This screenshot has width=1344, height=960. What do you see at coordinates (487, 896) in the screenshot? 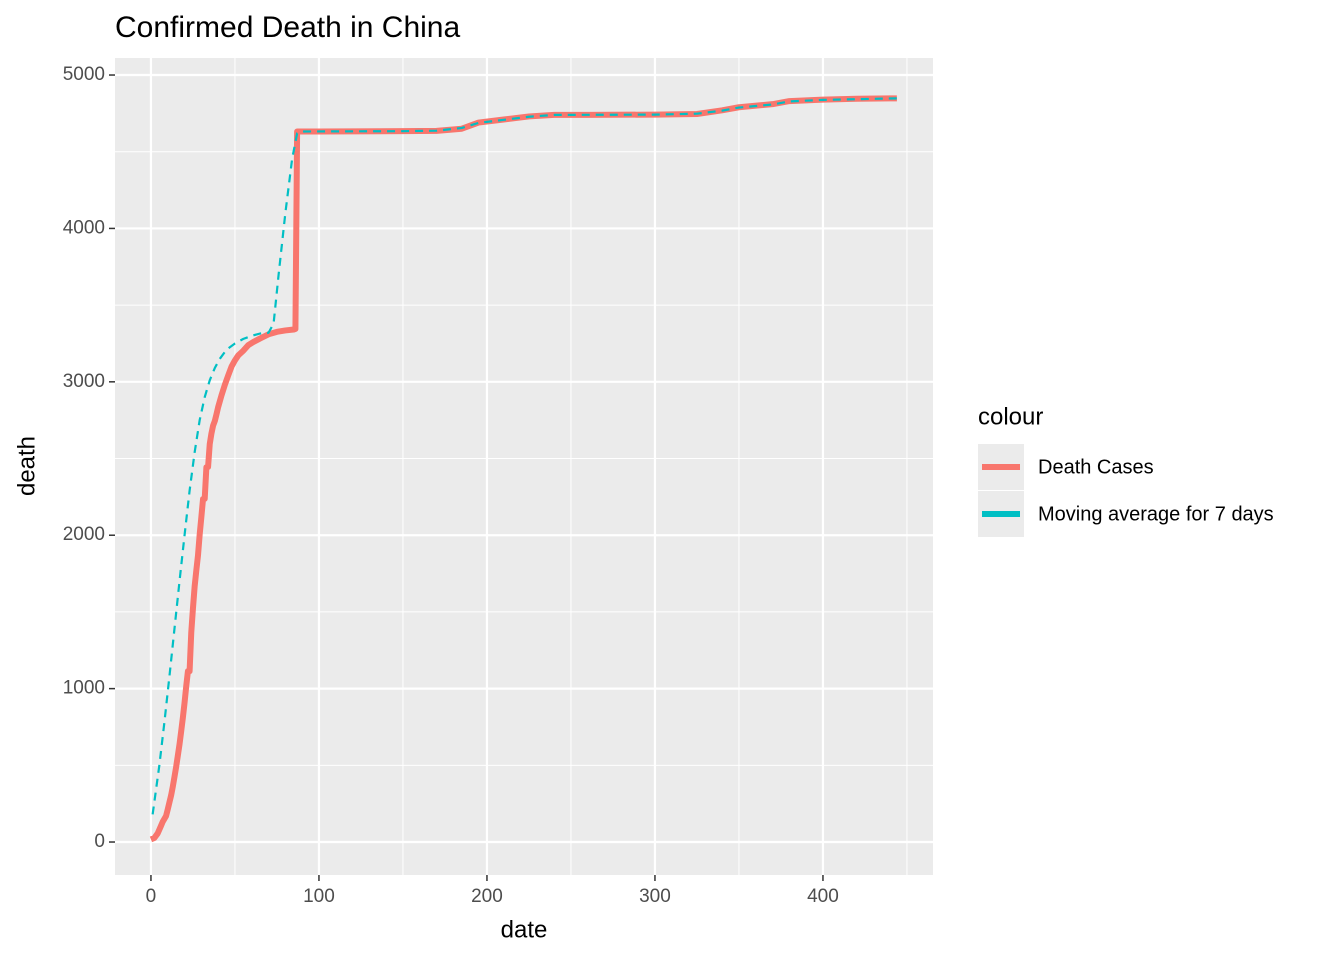
I see `x-tick-label: 200` at bounding box center [487, 896].